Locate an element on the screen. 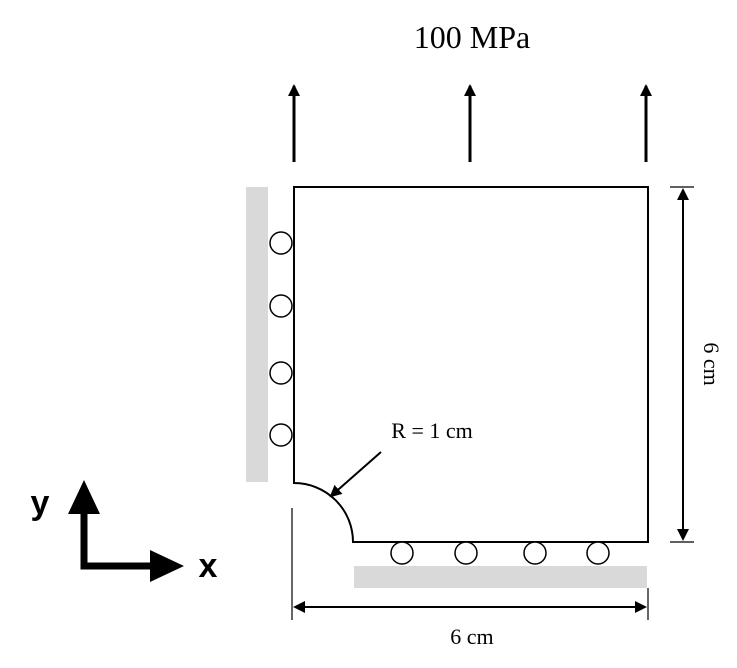  load-label: 100 MPa is located at coordinates (472, 37).